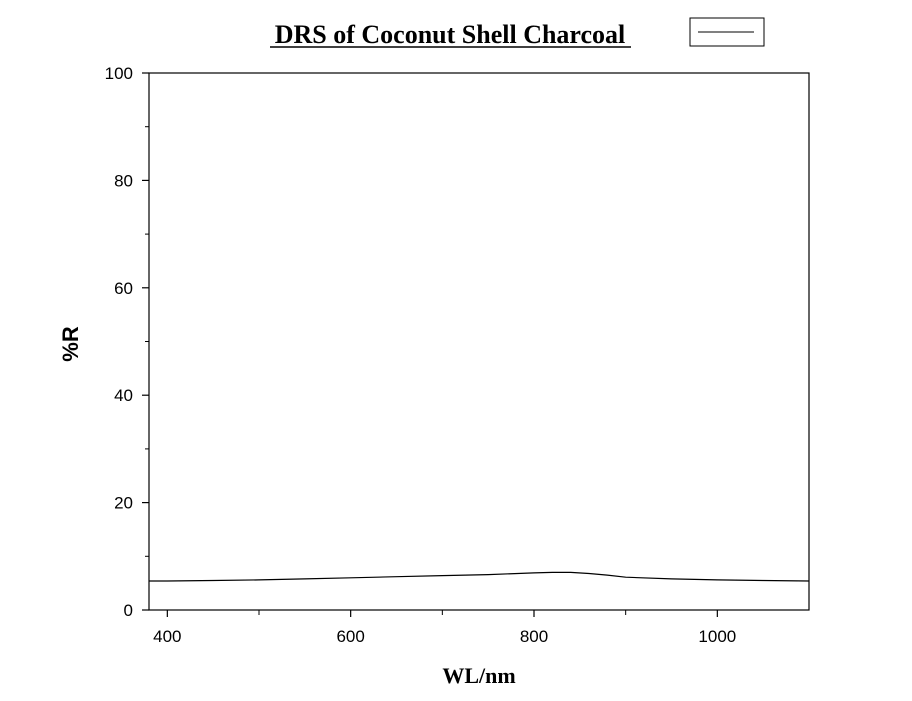 Image resolution: width=912 pixels, height=701 pixels. I want to click on x-tick-label: 600, so click(350, 636).